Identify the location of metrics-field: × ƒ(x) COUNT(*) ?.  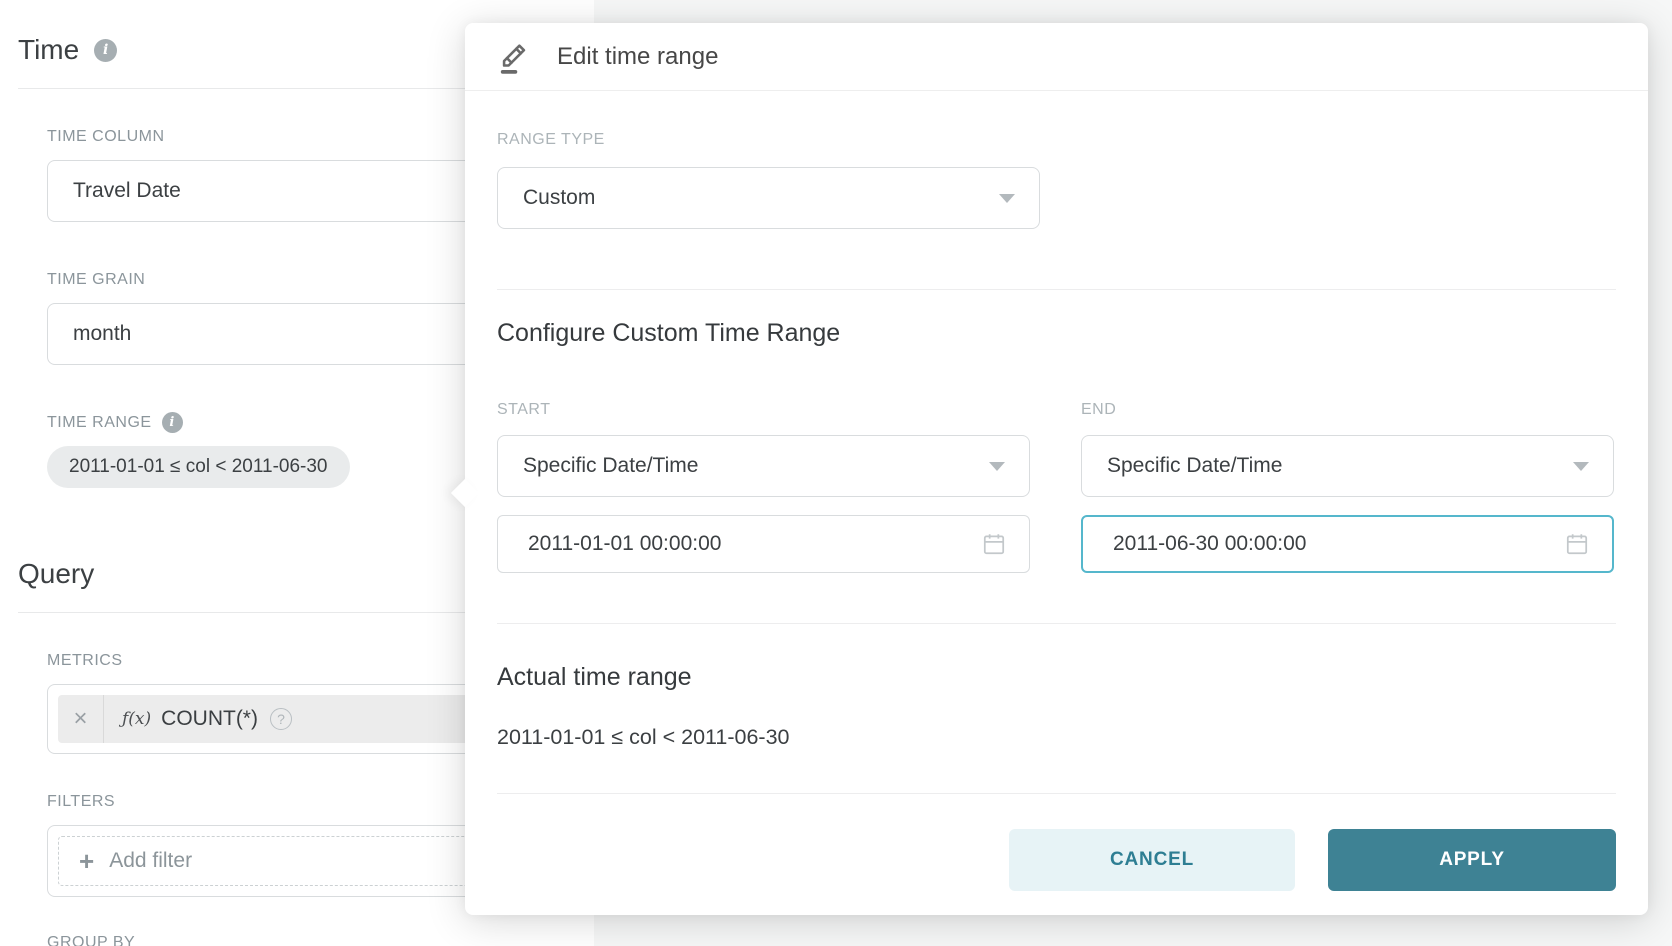
(287, 719).